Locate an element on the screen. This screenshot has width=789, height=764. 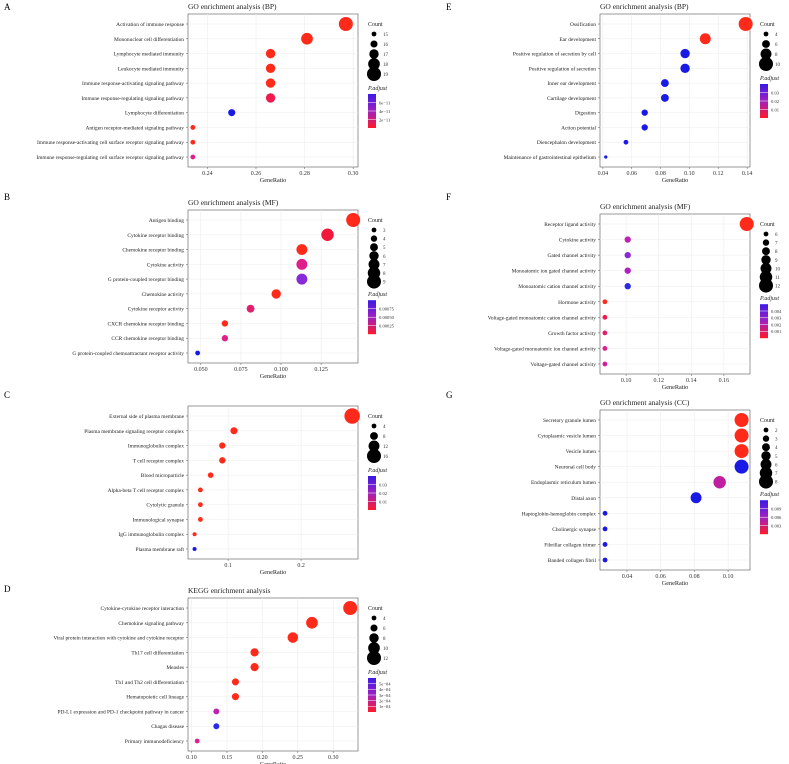
panel-letter: D is located at coordinates (7, 589).